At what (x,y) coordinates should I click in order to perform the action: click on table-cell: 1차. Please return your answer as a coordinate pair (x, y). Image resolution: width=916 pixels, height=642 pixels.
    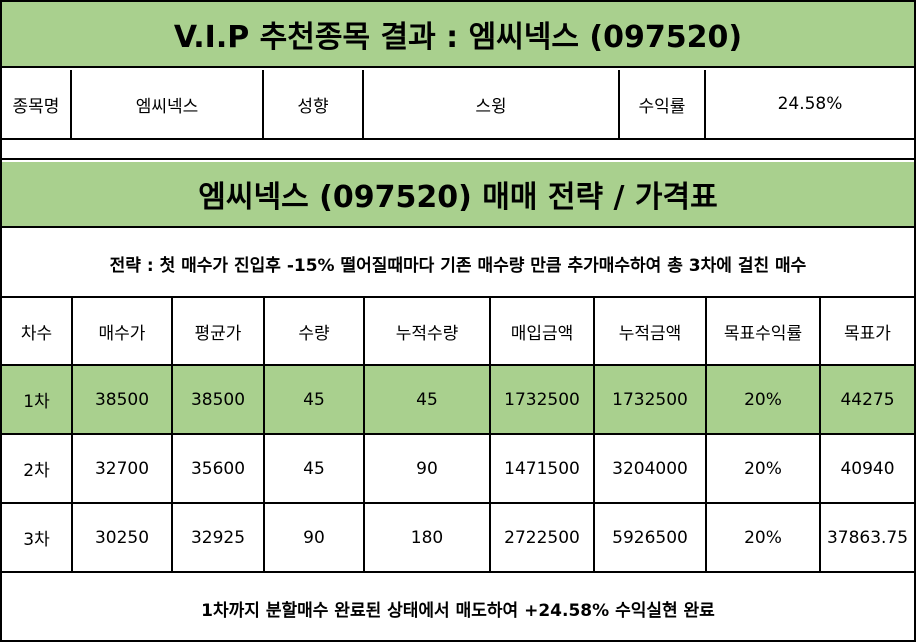
    Looking at the image, I should click on (37, 399).